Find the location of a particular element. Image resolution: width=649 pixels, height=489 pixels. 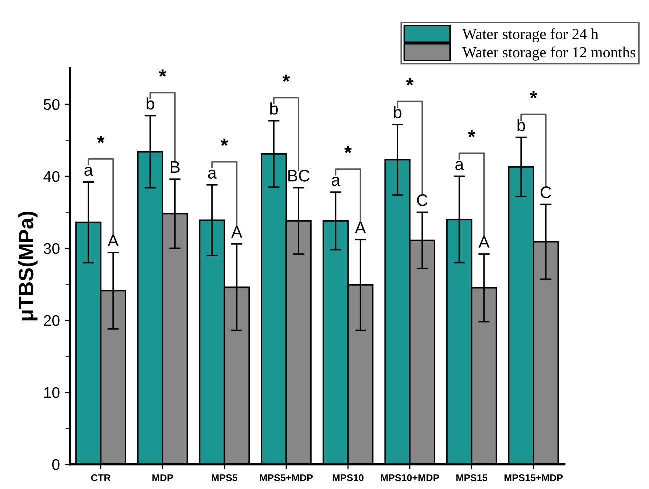

y-tick-label: 30 is located at coordinates (52, 248).